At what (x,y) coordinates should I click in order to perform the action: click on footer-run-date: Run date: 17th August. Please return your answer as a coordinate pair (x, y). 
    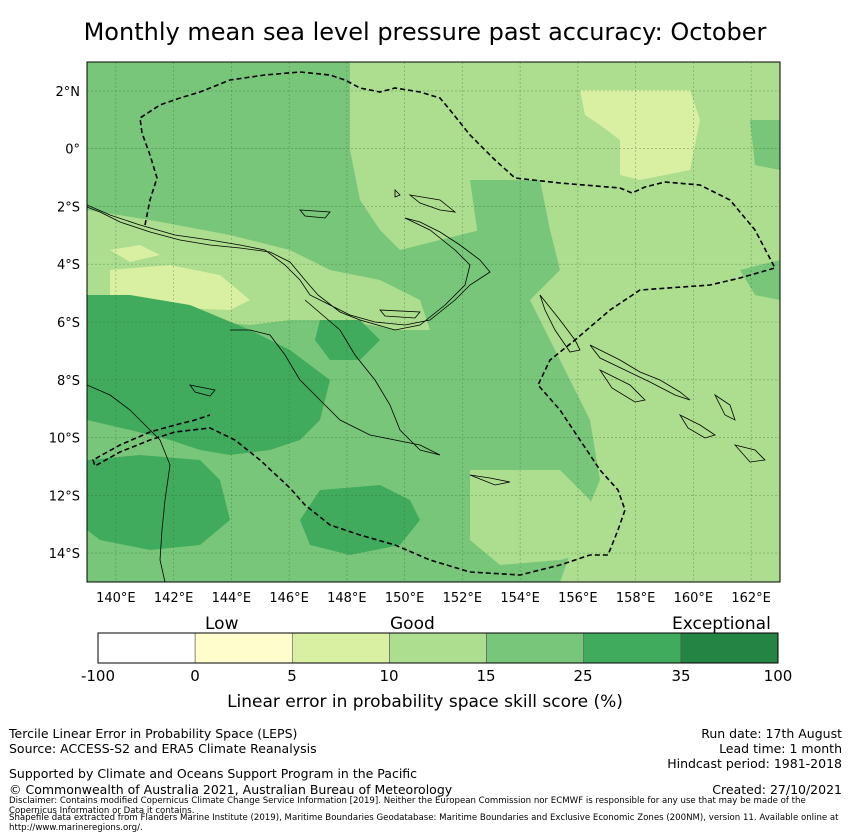
    Looking at the image, I should click on (771, 733).